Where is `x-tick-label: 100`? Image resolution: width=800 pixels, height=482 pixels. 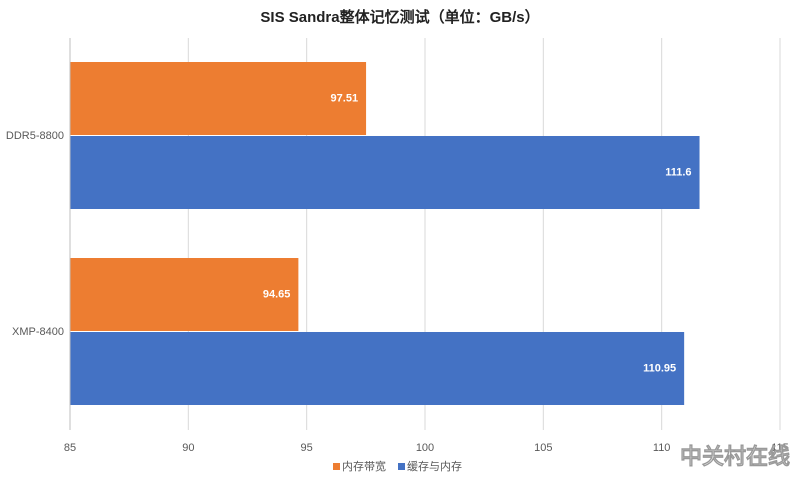
x-tick-label: 100 is located at coordinates (425, 448).